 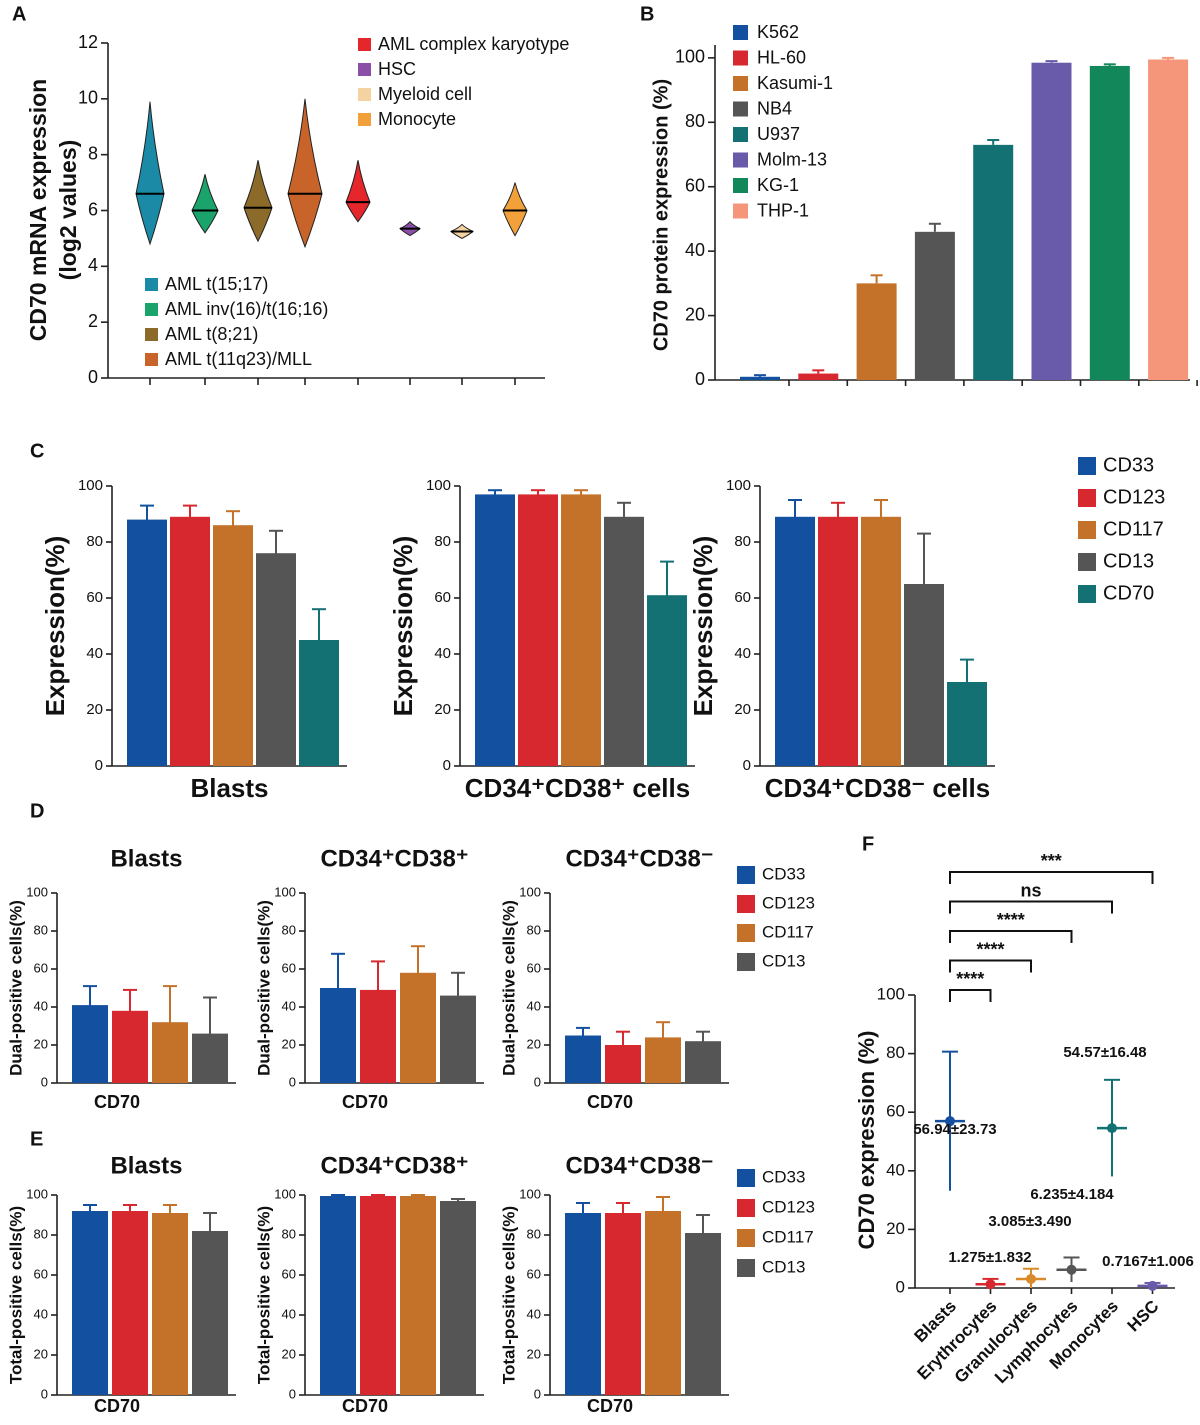 What do you see at coordinates (954, 1129) in the screenshot?
I see `value-label: 56.94±23.73` at bounding box center [954, 1129].